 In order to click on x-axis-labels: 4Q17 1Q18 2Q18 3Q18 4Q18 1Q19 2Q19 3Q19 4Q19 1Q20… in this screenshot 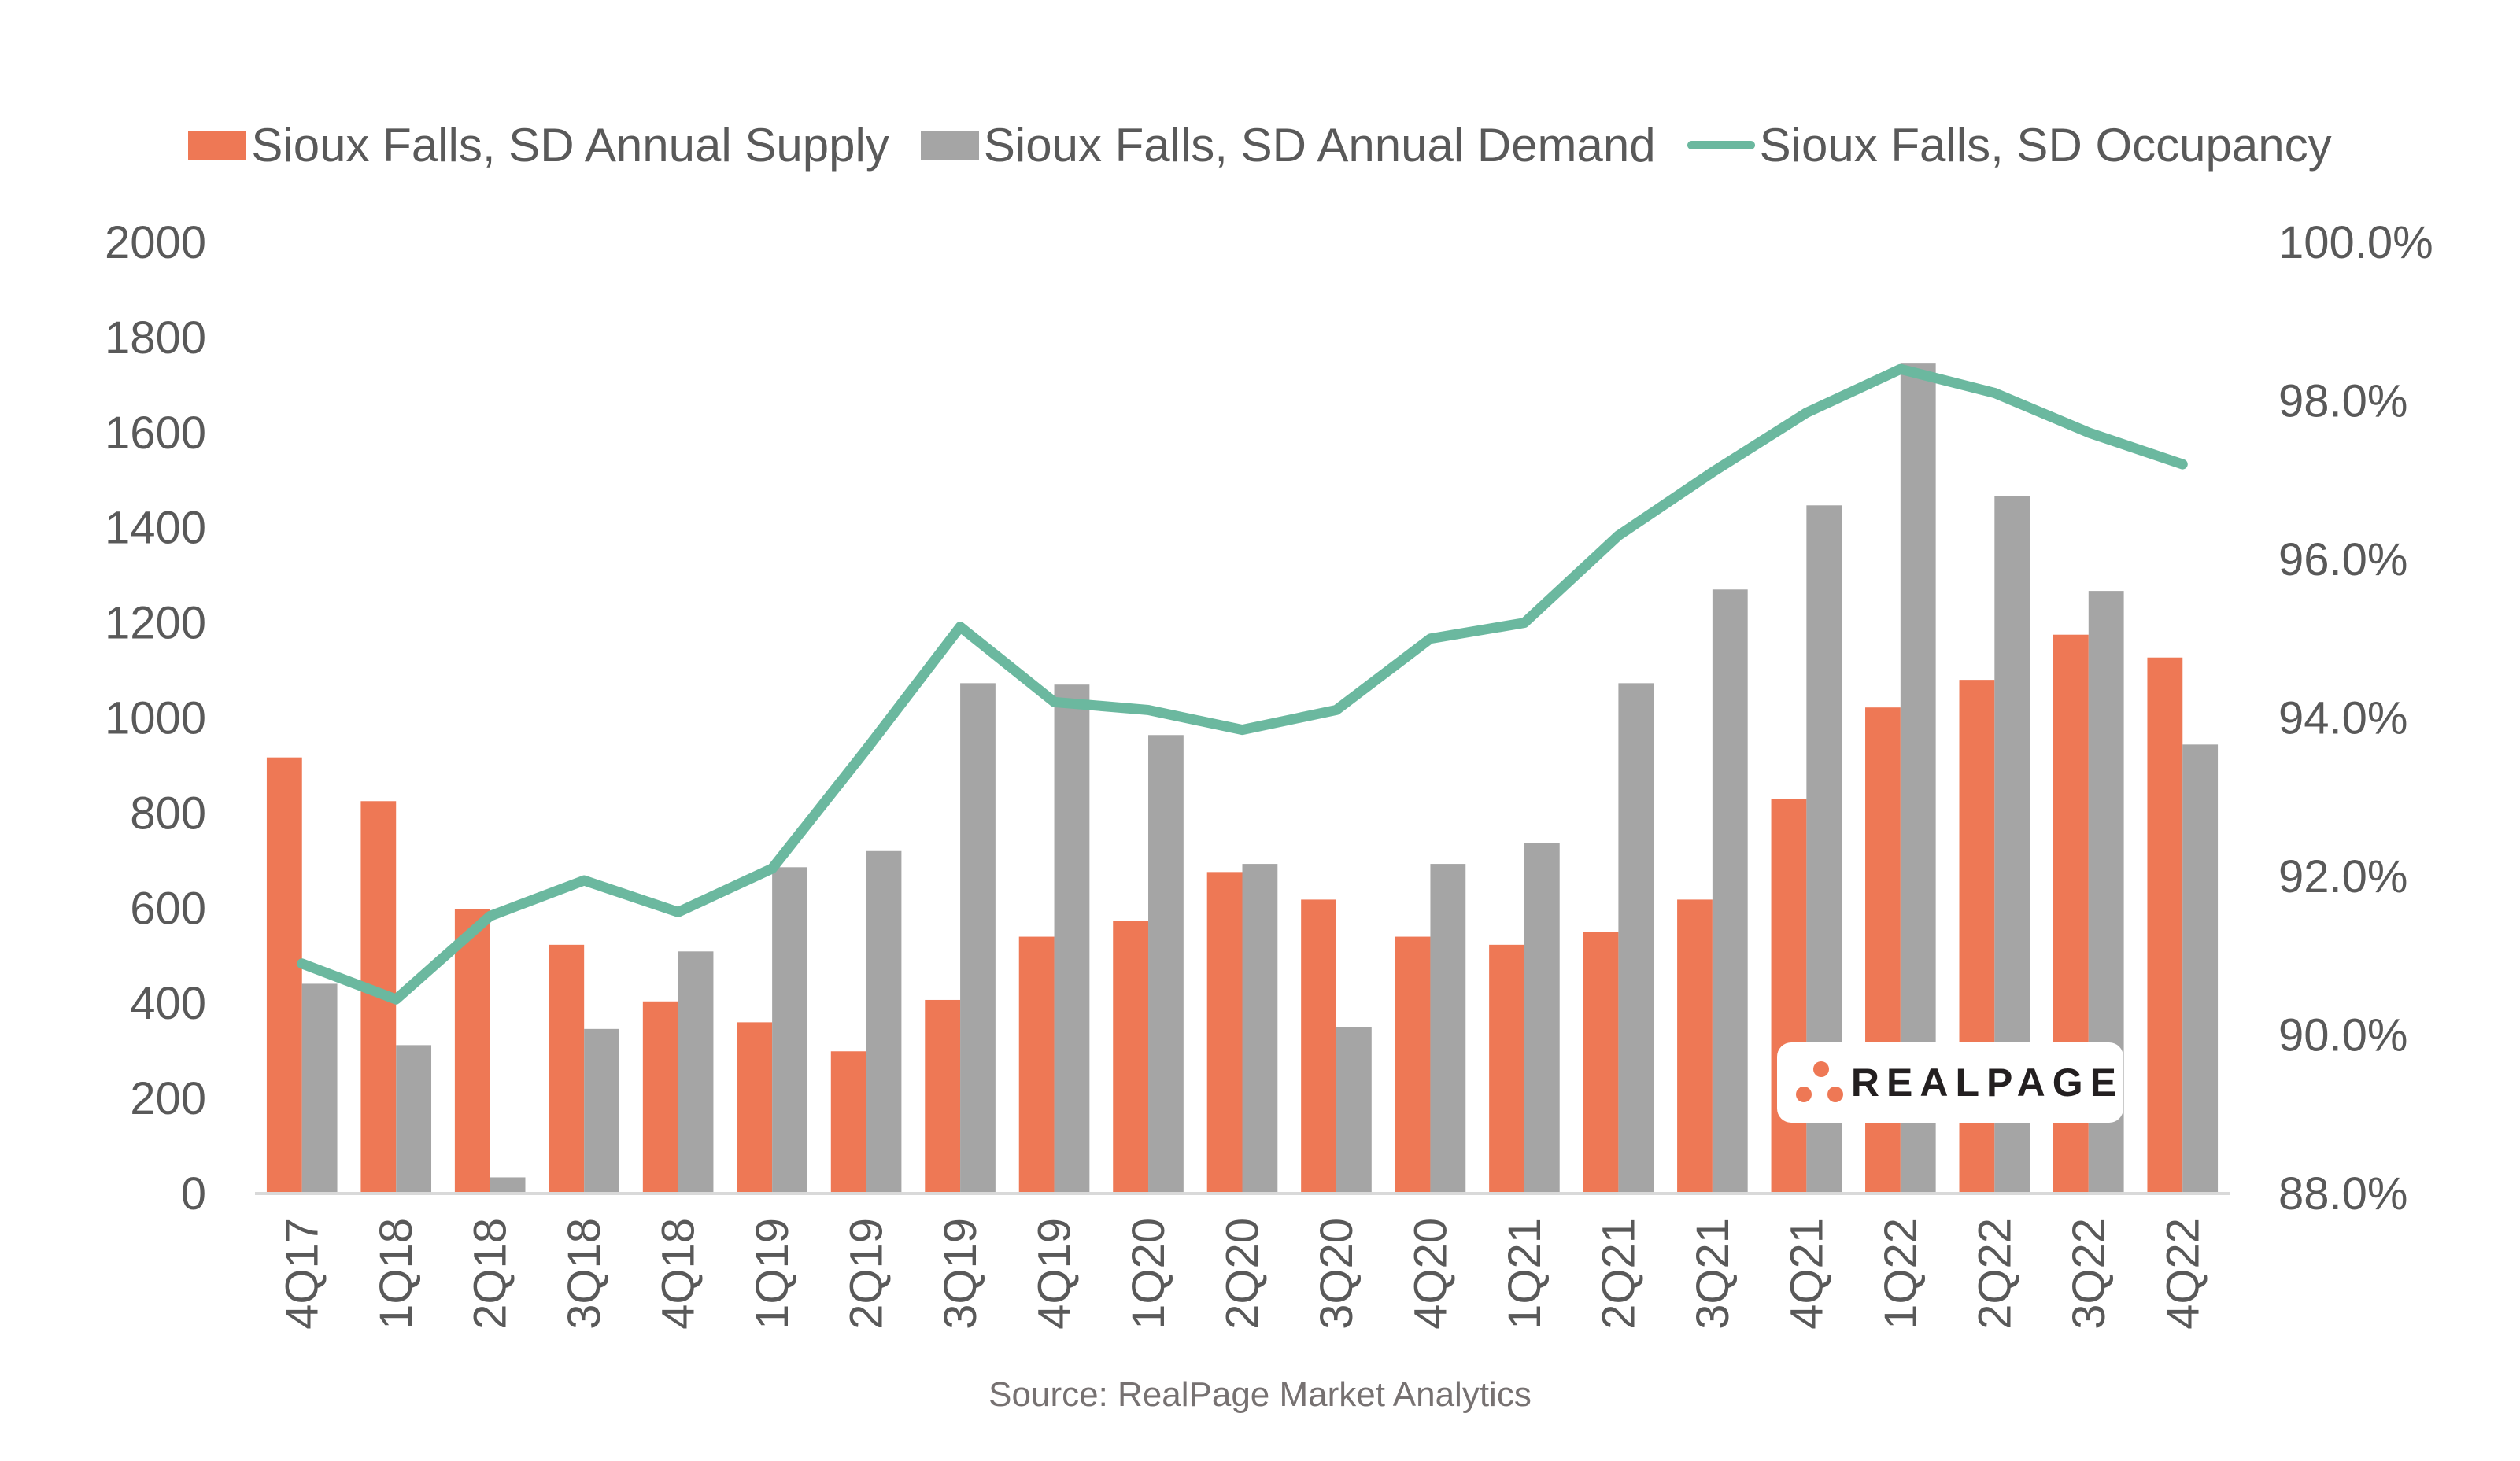, I will do `click(1243, 1274)`.